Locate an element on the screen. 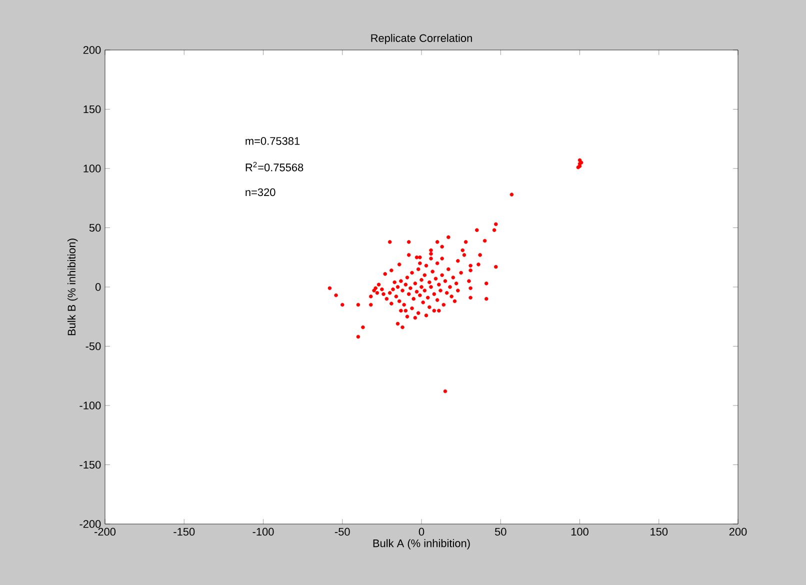 This screenshot has width=806, height=585. chart-title: Replicate Correlation is located at coordinates (421, 39).